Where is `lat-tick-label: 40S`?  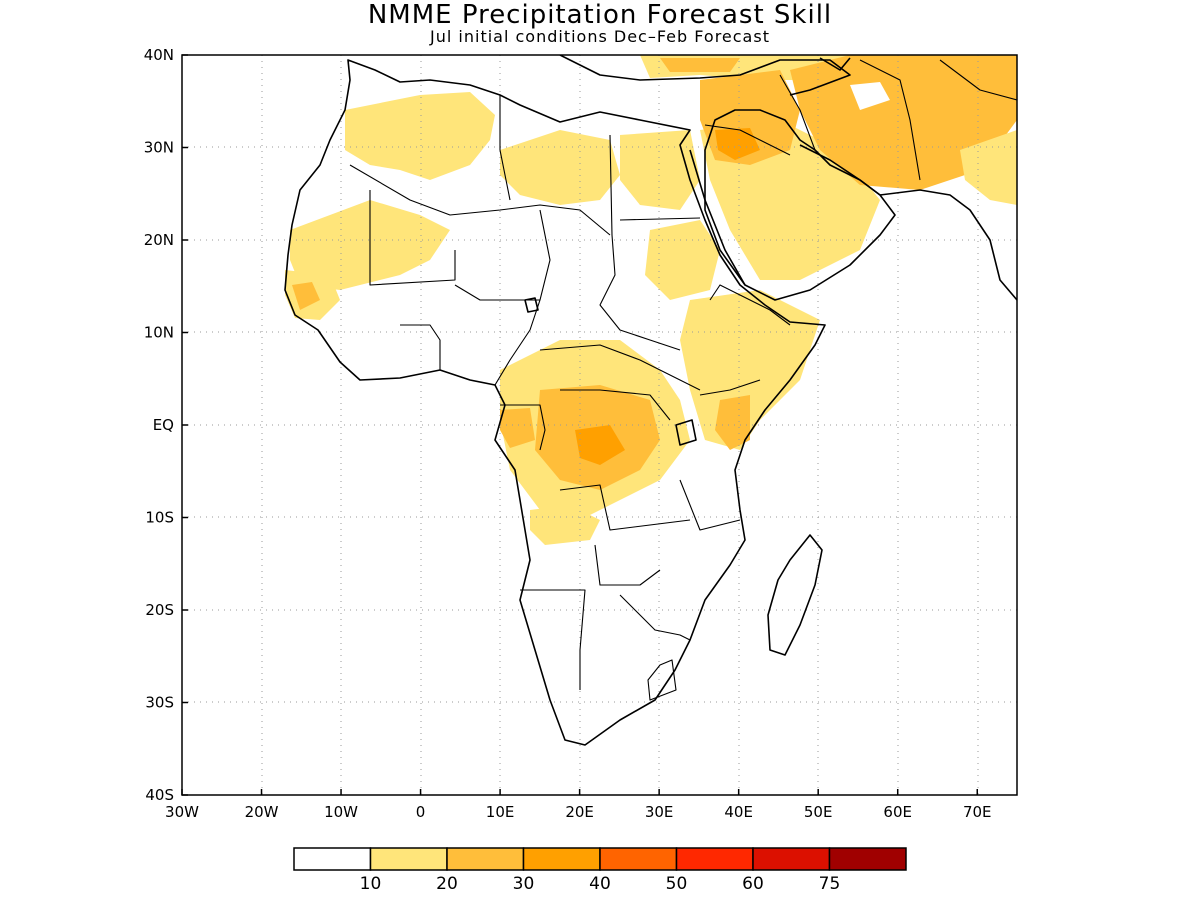
lat-tick-label: 40S is located at coordinates (159, 795).